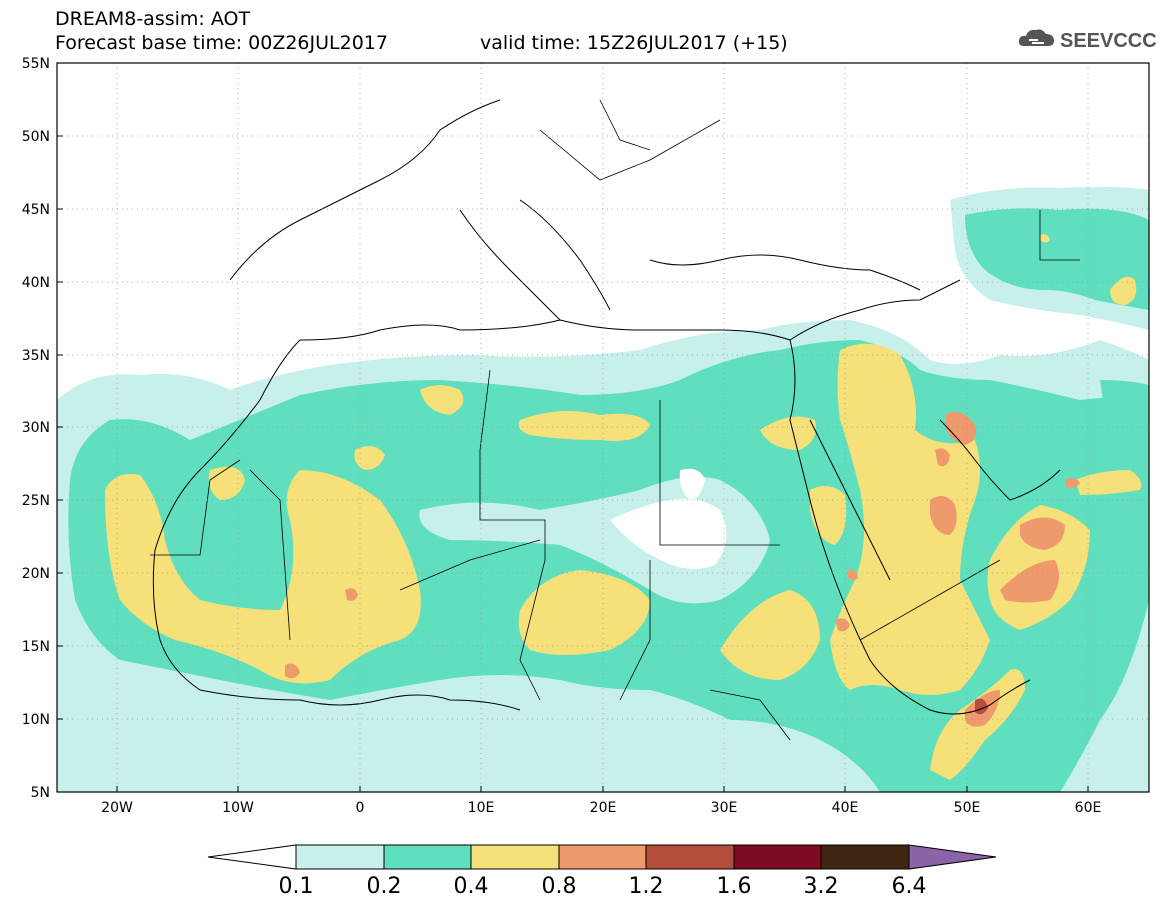 This screenshot has height=905, width=1165. What do you see at coordinates (724, 808) in the screenshot?
I see `lon-label: 30E` at bounding box center [724, 808].